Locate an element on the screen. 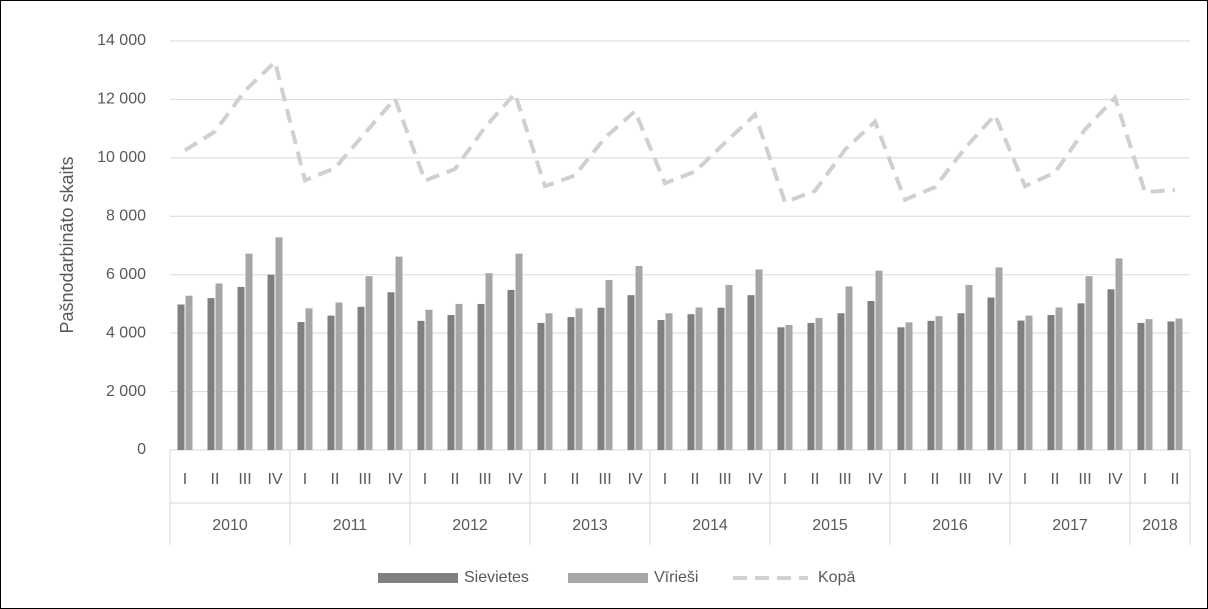 Image resolution: width=1208 pixels, height=609 pixels. legend-label: Sievietes is located at coordinates (496, 577).